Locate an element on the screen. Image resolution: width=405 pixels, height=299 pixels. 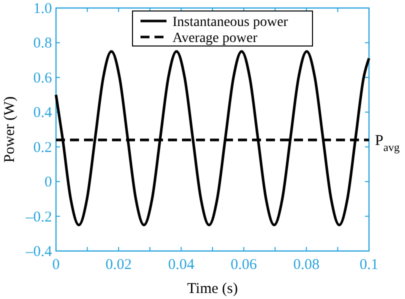
x-axis-title: Time (s) is located at coordinates (212, 289).